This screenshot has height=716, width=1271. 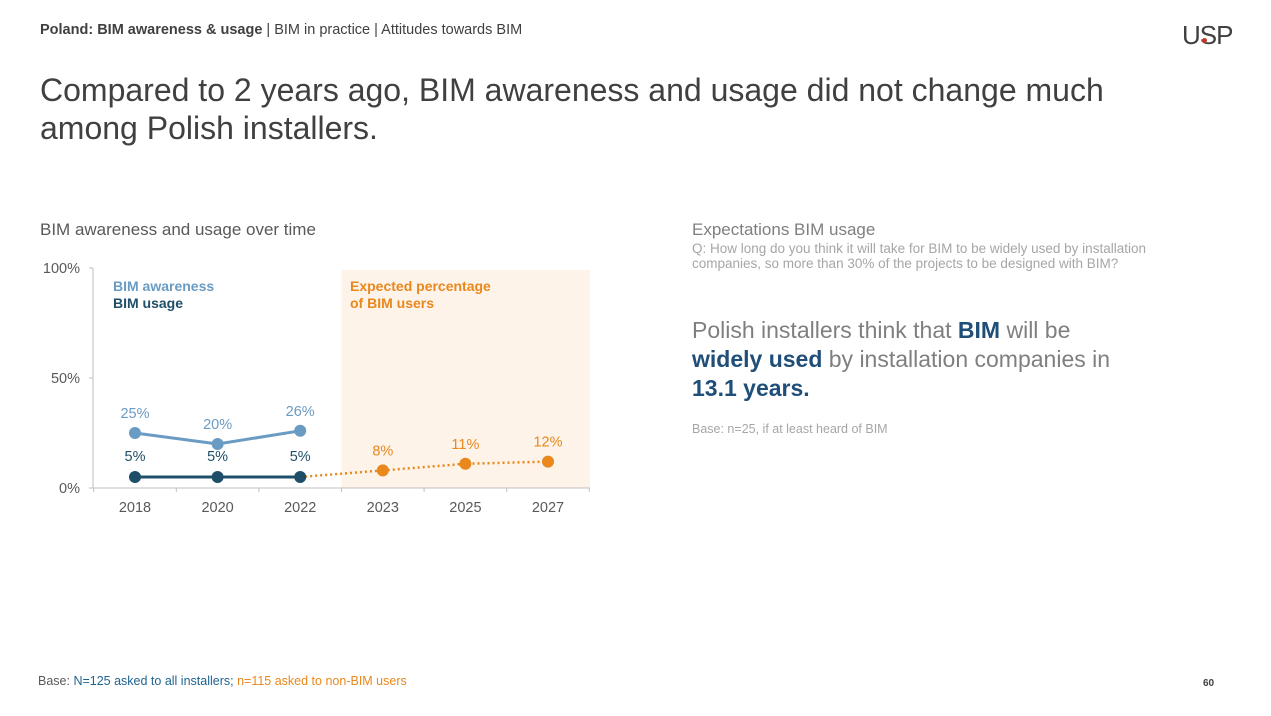 What do you see at coordinates (148, 303) in the screenshot?
I see `legend-usage: BIM usage` at bounding box center [148, 303].